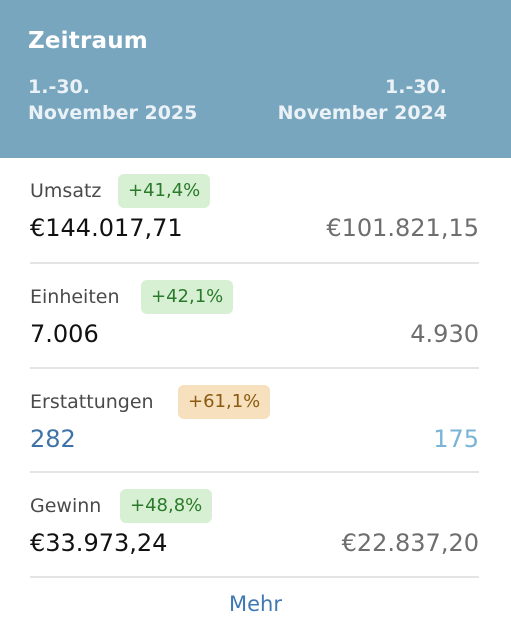 The height and width of the screenshot is (635, 511). What do you see at coordinates (106, 228) in the screenshot?
I see `current-value: €144.017,71` at bounding box center [106, 228].